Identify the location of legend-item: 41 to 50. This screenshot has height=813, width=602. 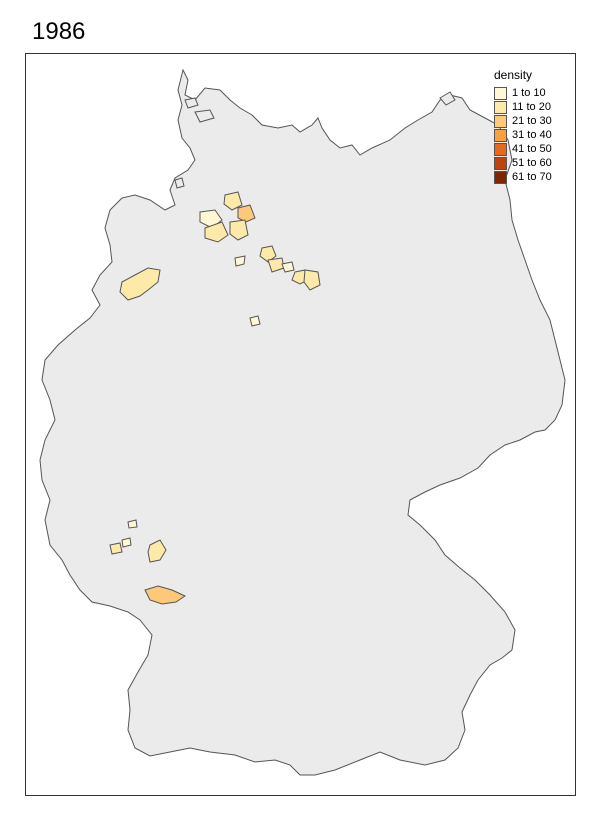
(523, 149).